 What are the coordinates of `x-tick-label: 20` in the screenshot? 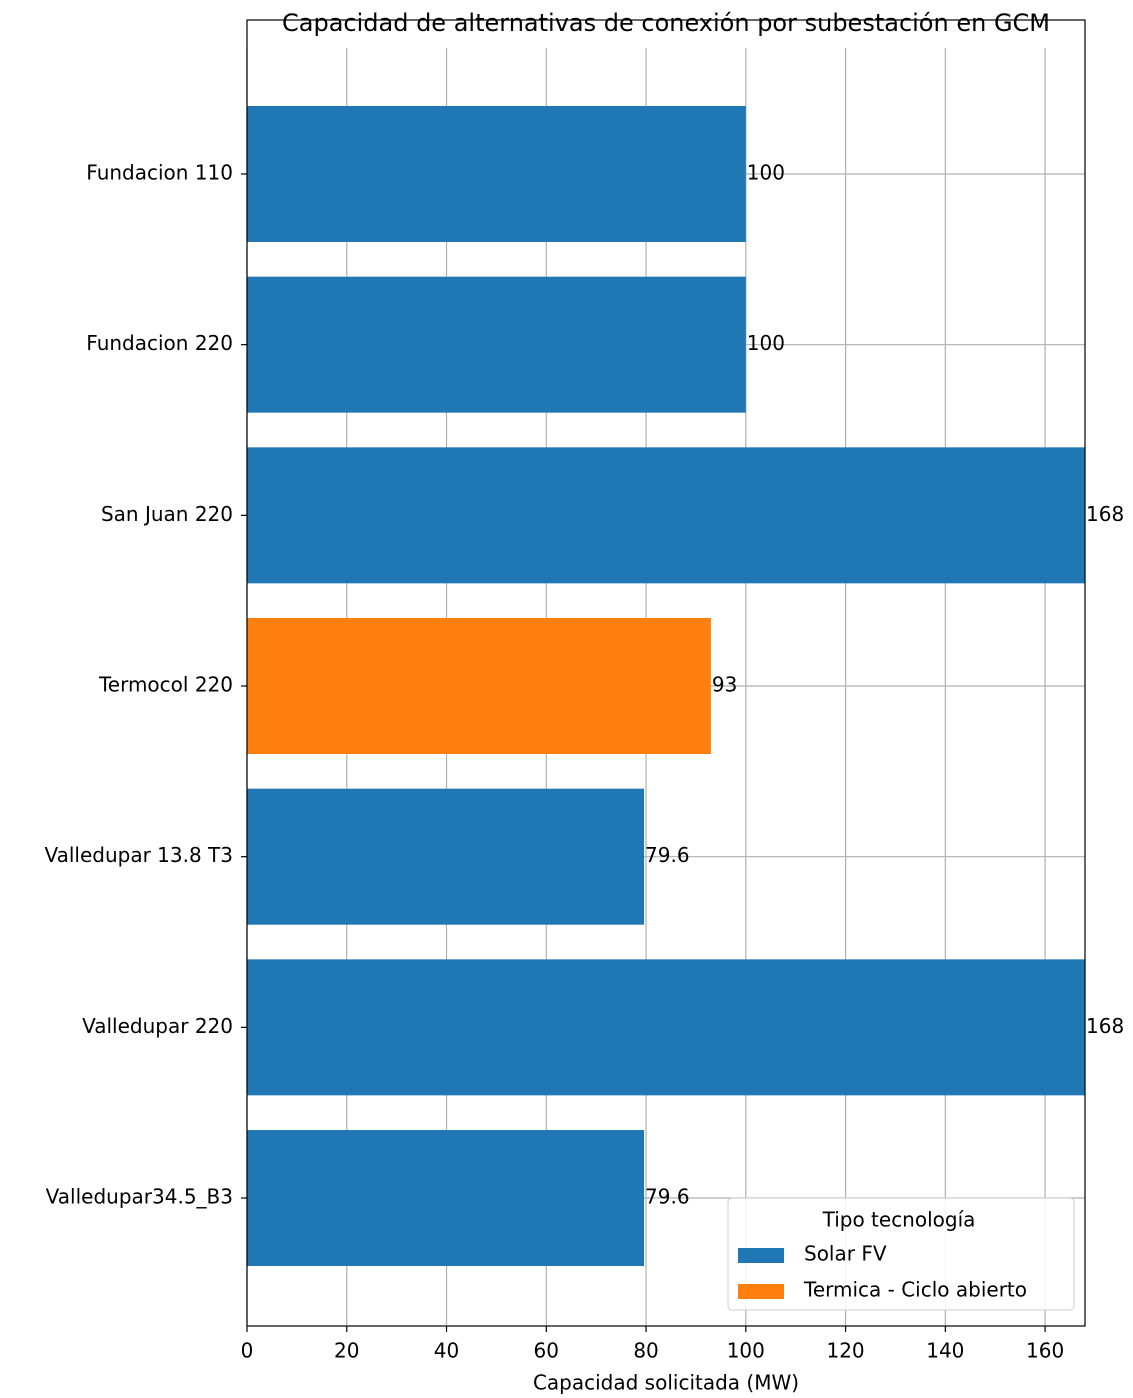 It's located at (346, 1351).